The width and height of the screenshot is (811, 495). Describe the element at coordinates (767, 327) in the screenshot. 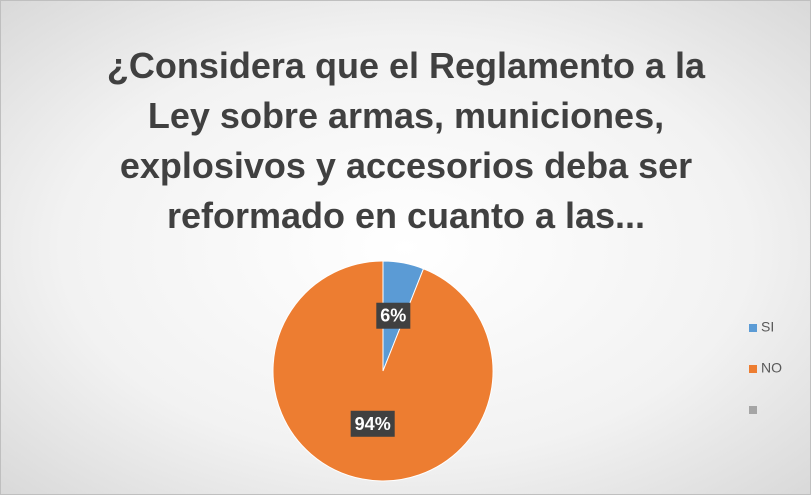

I see `legend-label: SI` at that location.